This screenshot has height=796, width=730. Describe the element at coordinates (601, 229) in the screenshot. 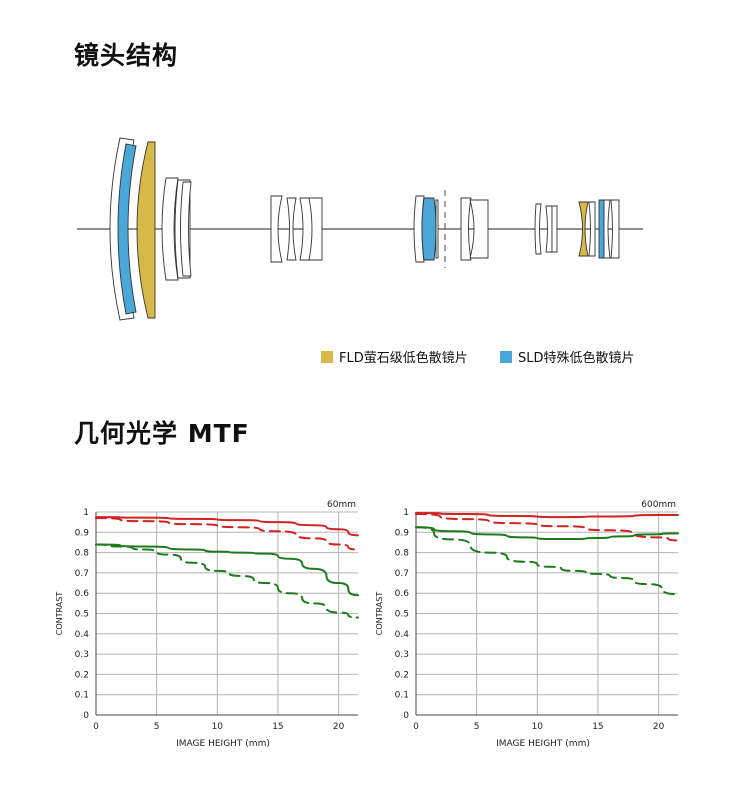

I see `lens-element-21-sld` at that location.